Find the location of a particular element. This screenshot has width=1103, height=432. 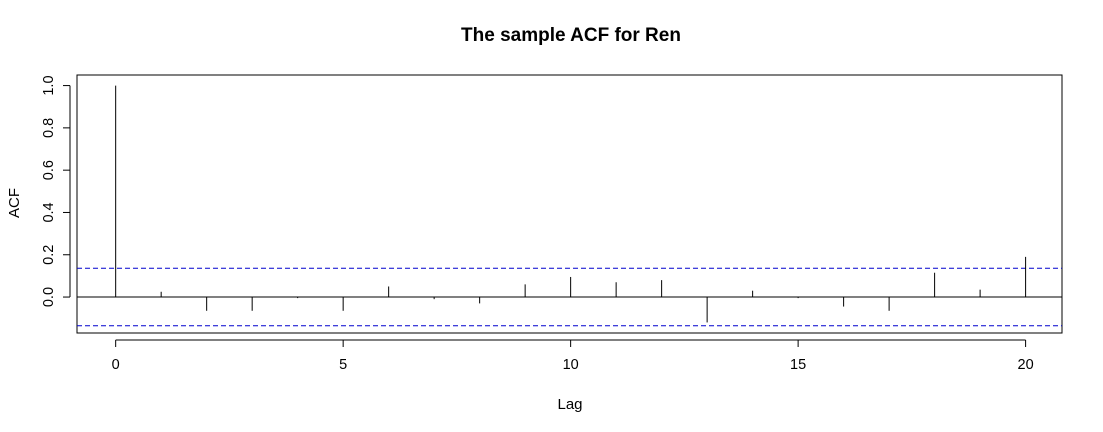

x-tick-label: 0 is located at coordinates (116, 365).